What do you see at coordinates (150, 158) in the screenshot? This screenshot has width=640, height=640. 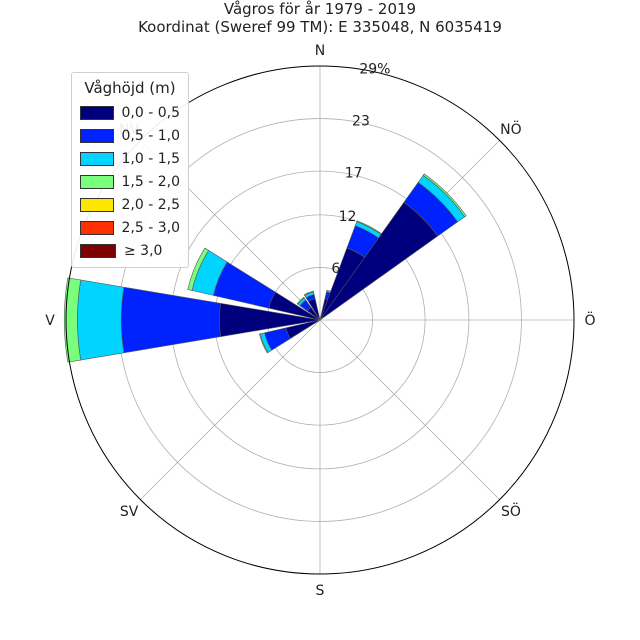 I see `legend-label: 1,0 - 1,5` at bounding box center [150, 158].